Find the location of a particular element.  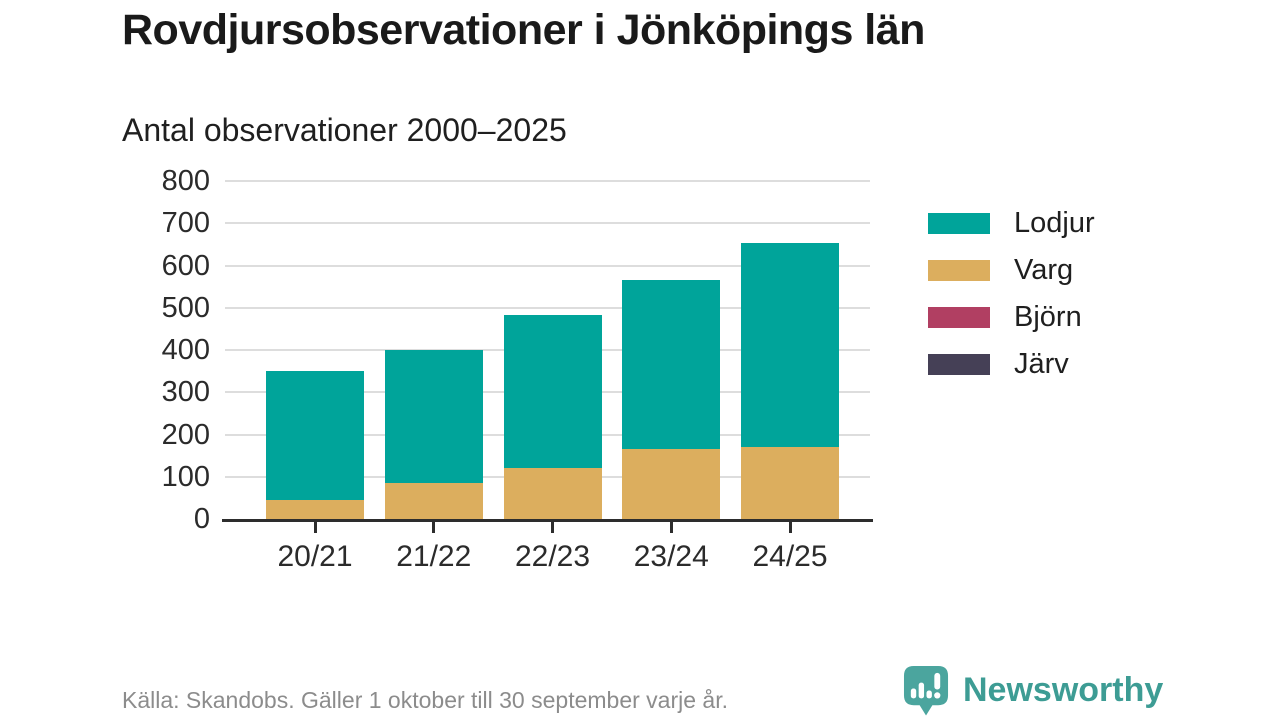

x-axis-tick-label: 23/24 is located at coordinates (671, 556).